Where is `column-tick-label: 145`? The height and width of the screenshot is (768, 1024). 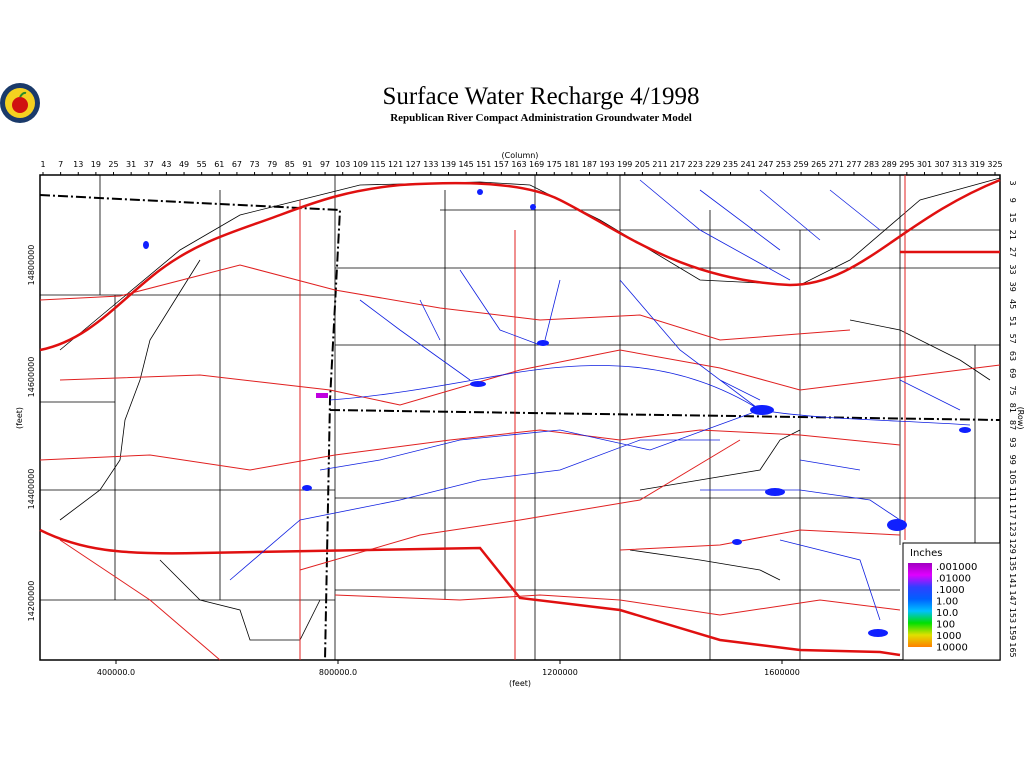
column-tick-label: 145 is located at coordinates (465, 164).